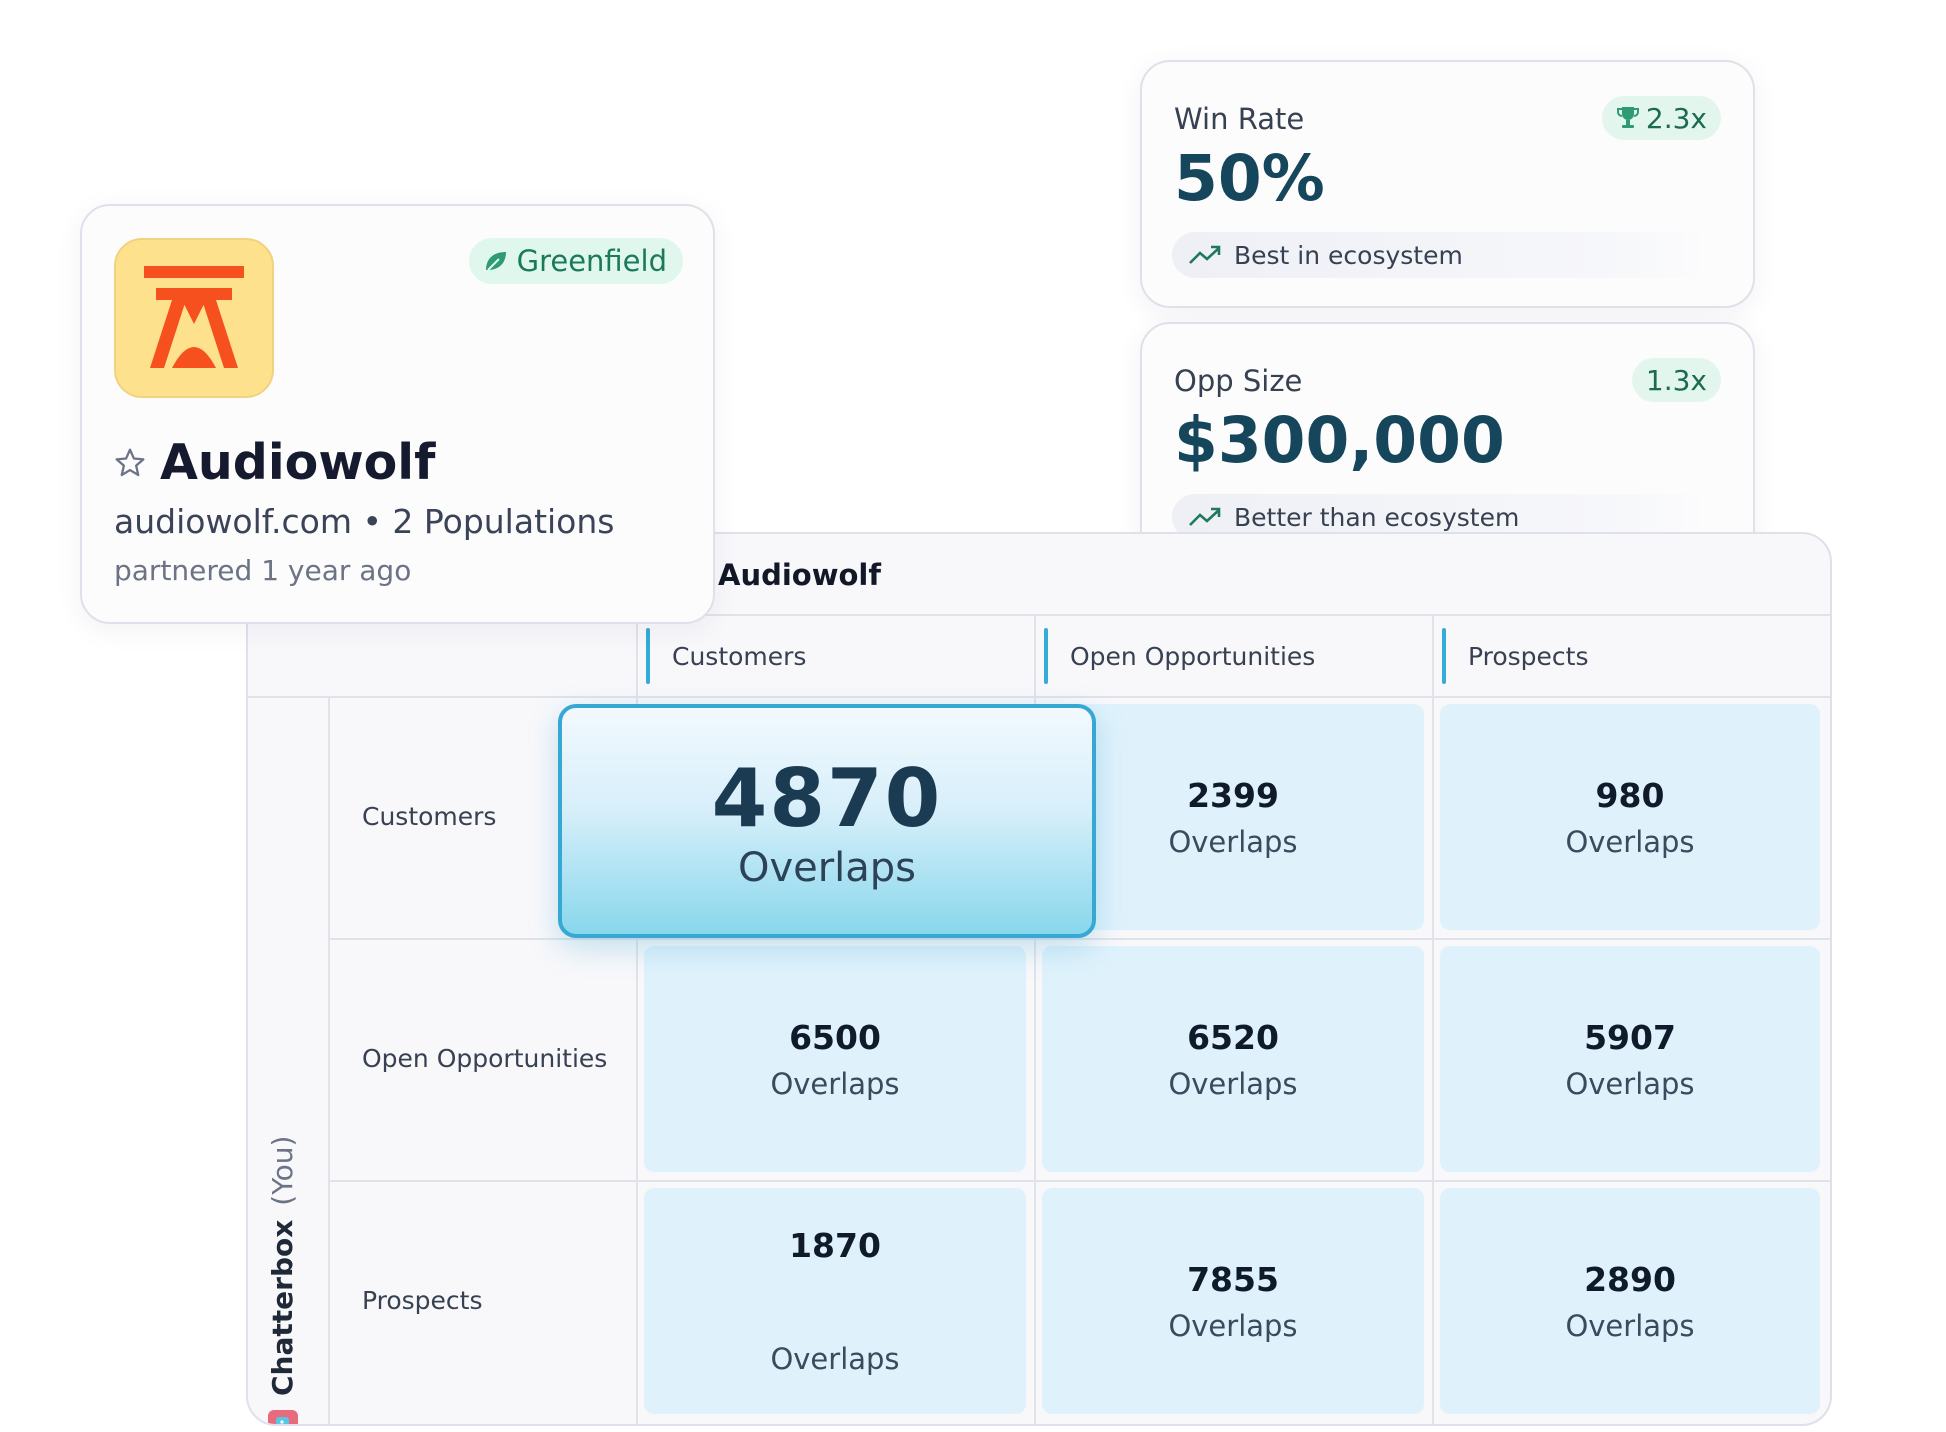  I want to click on your-company-label: Chatterbox (You), so click(282, 1279).